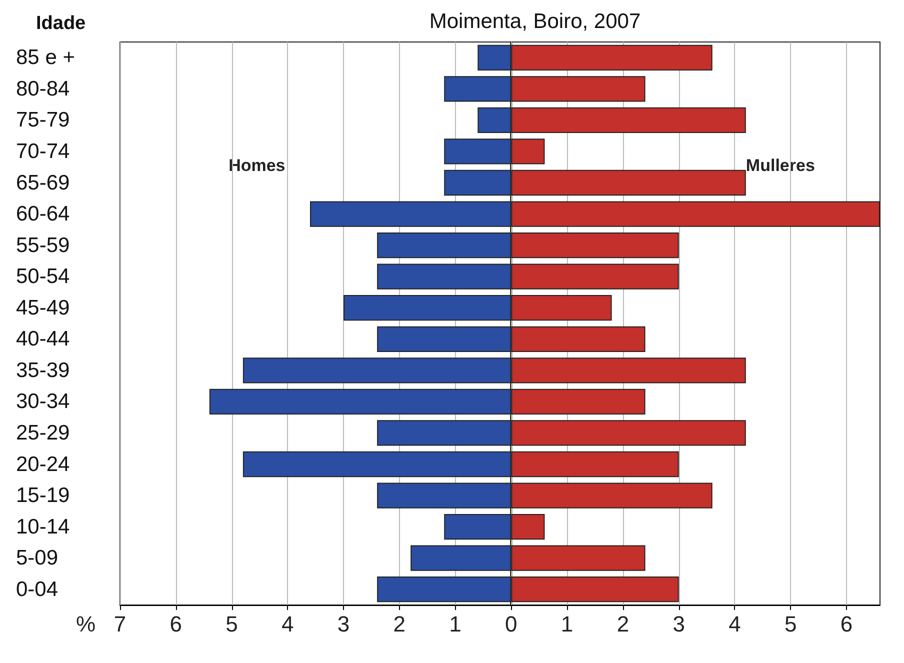 The width and height of the screenshot is (904, 663). I want to click on y-tick-label: 15-19, so click(43, 496).